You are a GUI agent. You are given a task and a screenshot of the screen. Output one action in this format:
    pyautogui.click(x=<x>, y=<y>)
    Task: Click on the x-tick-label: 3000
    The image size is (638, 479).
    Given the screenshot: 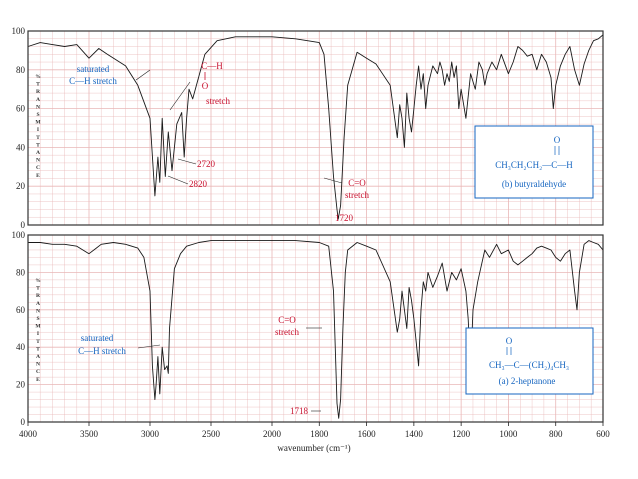 What is the action you would take?
    pyautogui.click(x=150, y=434)
    